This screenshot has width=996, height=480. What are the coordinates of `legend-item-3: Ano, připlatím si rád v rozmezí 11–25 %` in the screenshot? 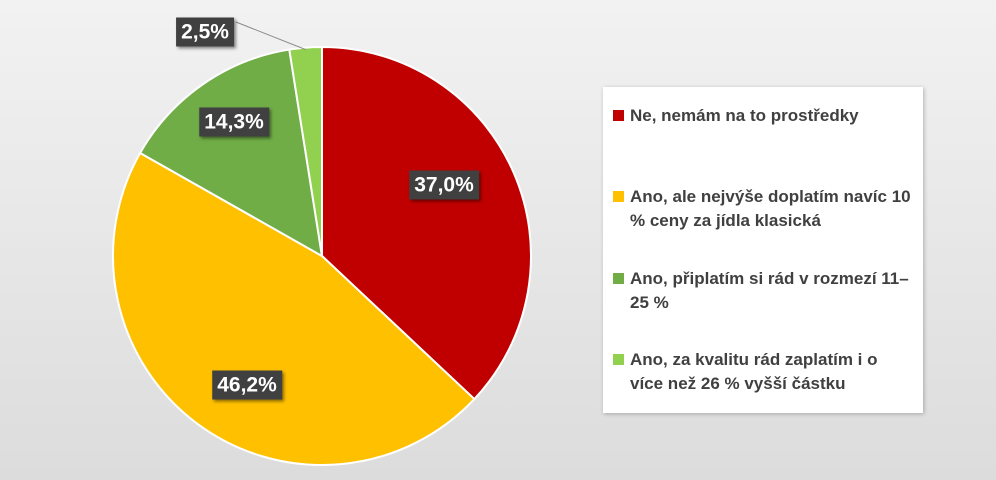 It's located at (763, 291).